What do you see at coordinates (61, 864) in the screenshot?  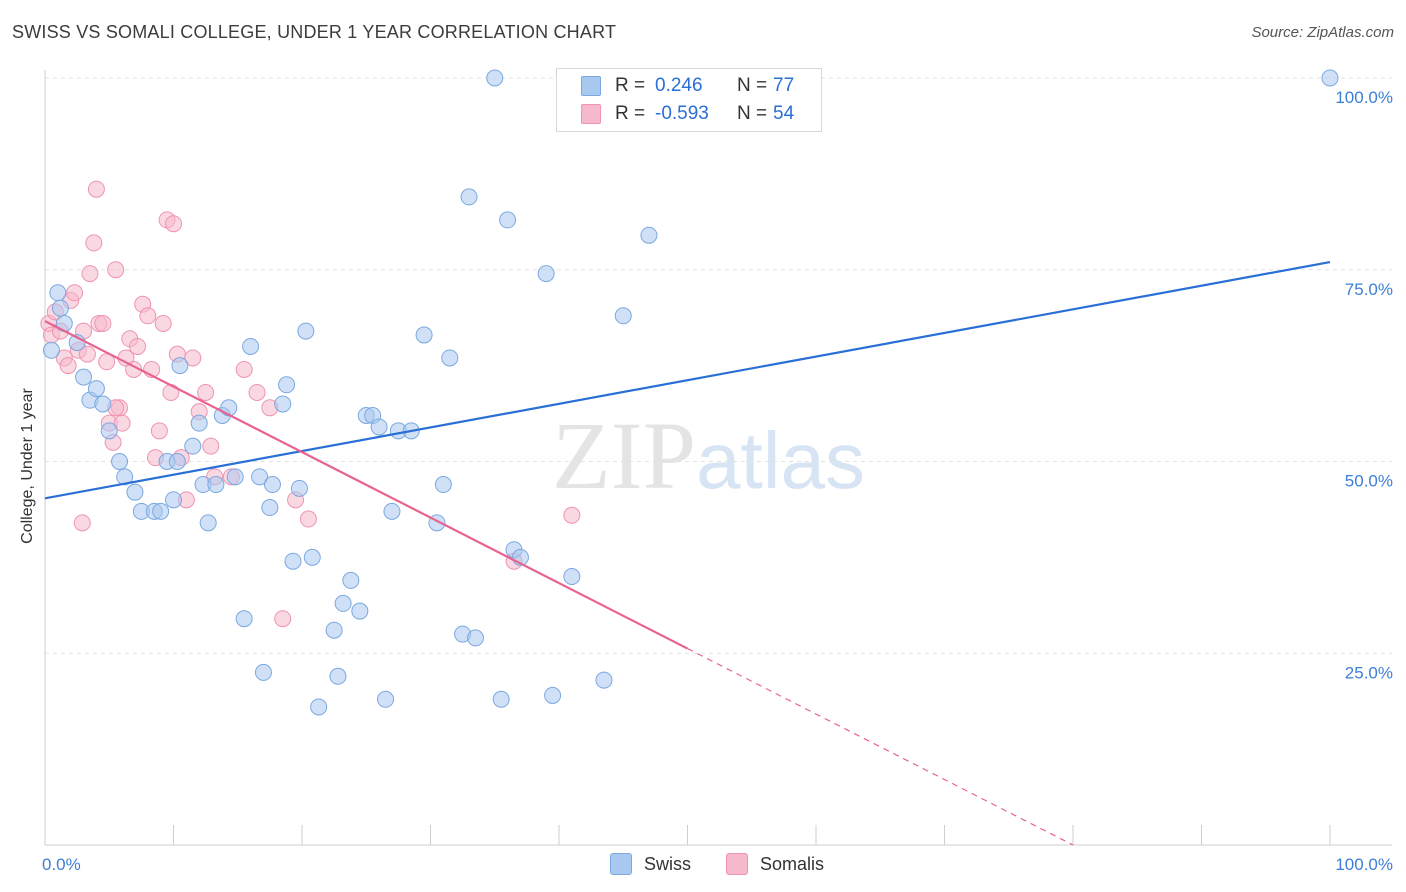 I see `x-tick-label: 0.0%` at bounding box center [61, 864].